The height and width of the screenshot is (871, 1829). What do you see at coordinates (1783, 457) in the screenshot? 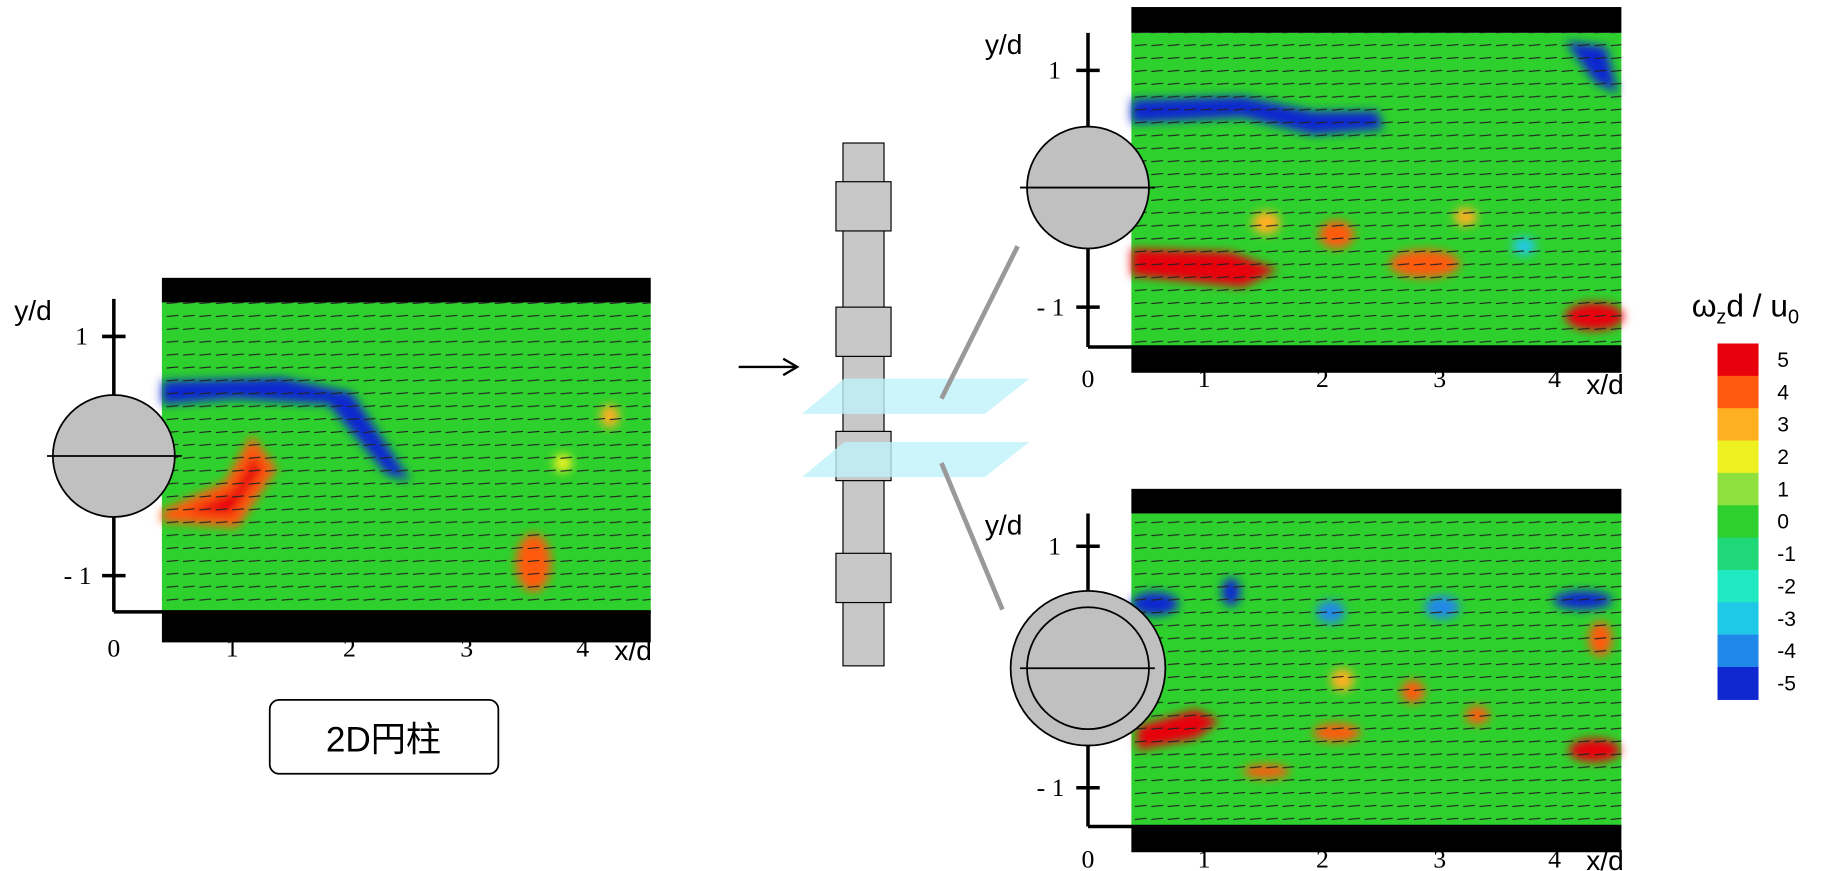
I see `colorbar-label: 2` at bounding box center [1783, 457].